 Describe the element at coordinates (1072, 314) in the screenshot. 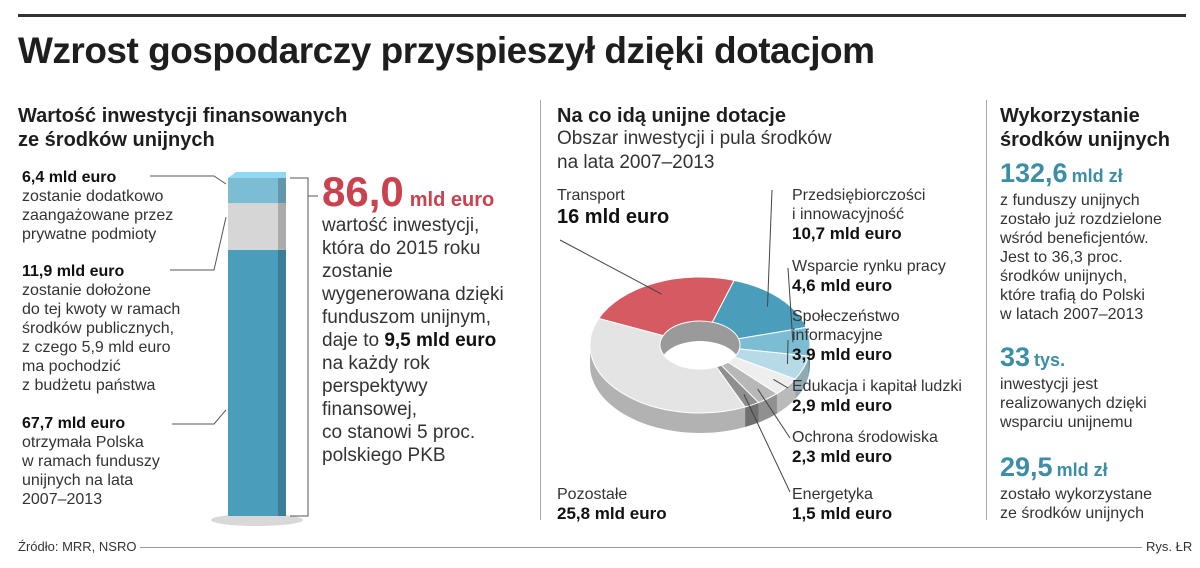

I see `stat-line: w latach 2007–2013` at that location.